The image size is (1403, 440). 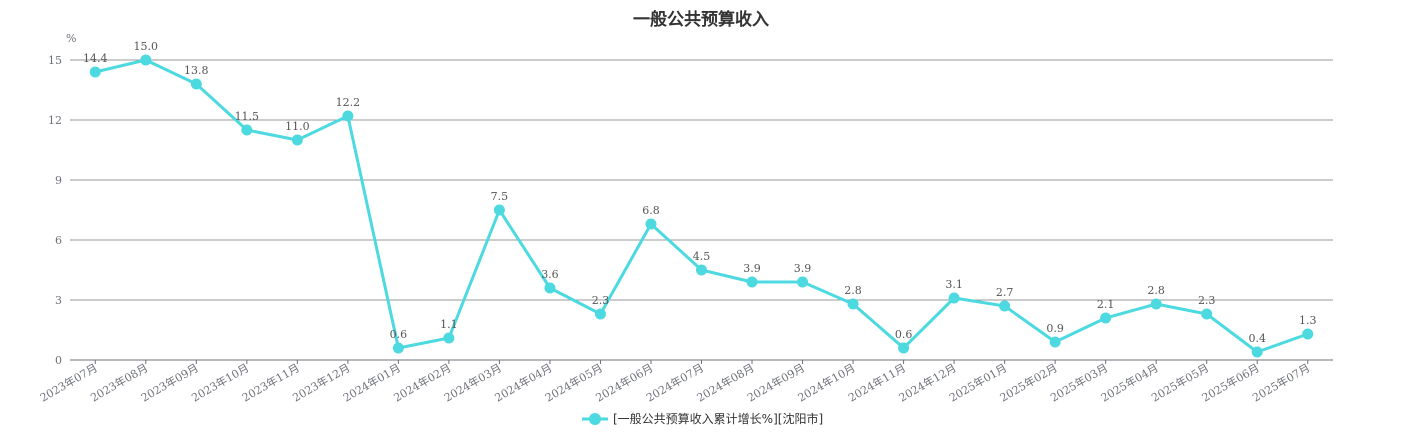 What do you see at coordinates (71, 38) in the screenshot?
I see `y-axis-unit: %` at bounding box center [71, 38].